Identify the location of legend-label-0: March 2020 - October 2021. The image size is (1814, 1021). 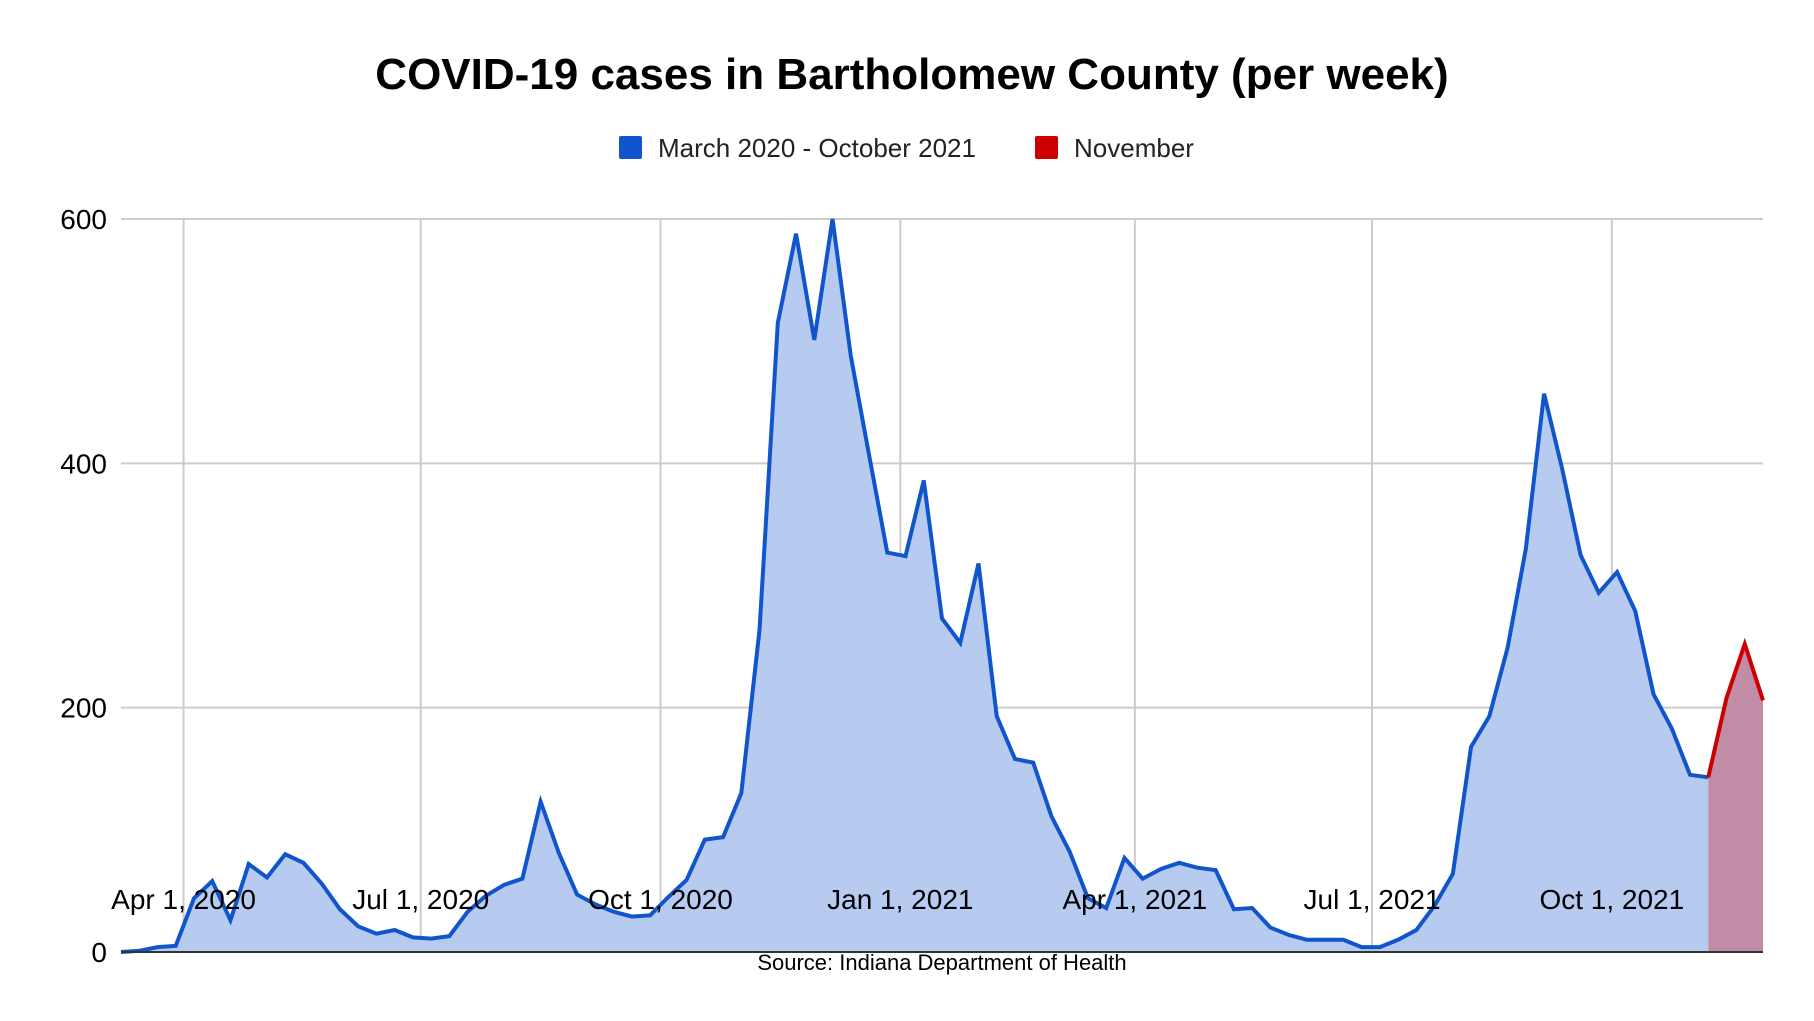
(817, 148).